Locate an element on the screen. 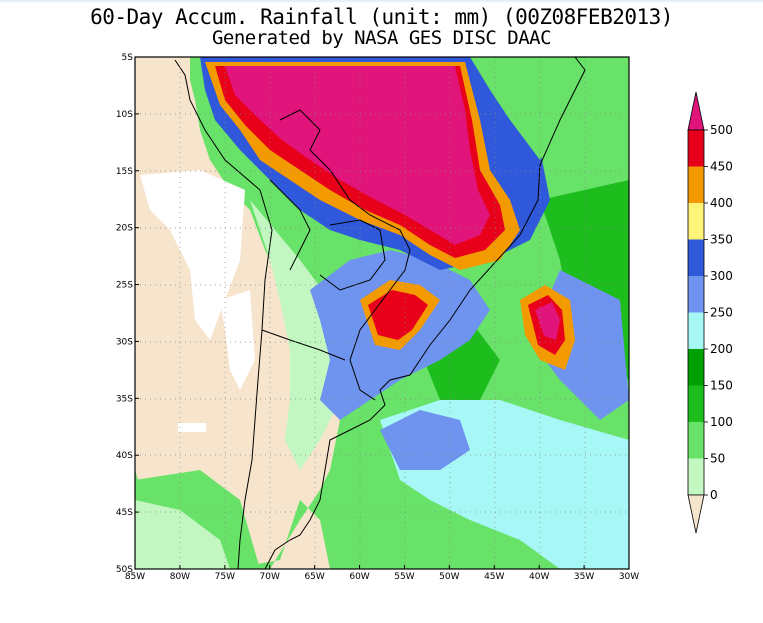 Image resolution: width=763 pixels, height=623 pixels. lon-tick-label: 75W is located at coordinates (225, 577).